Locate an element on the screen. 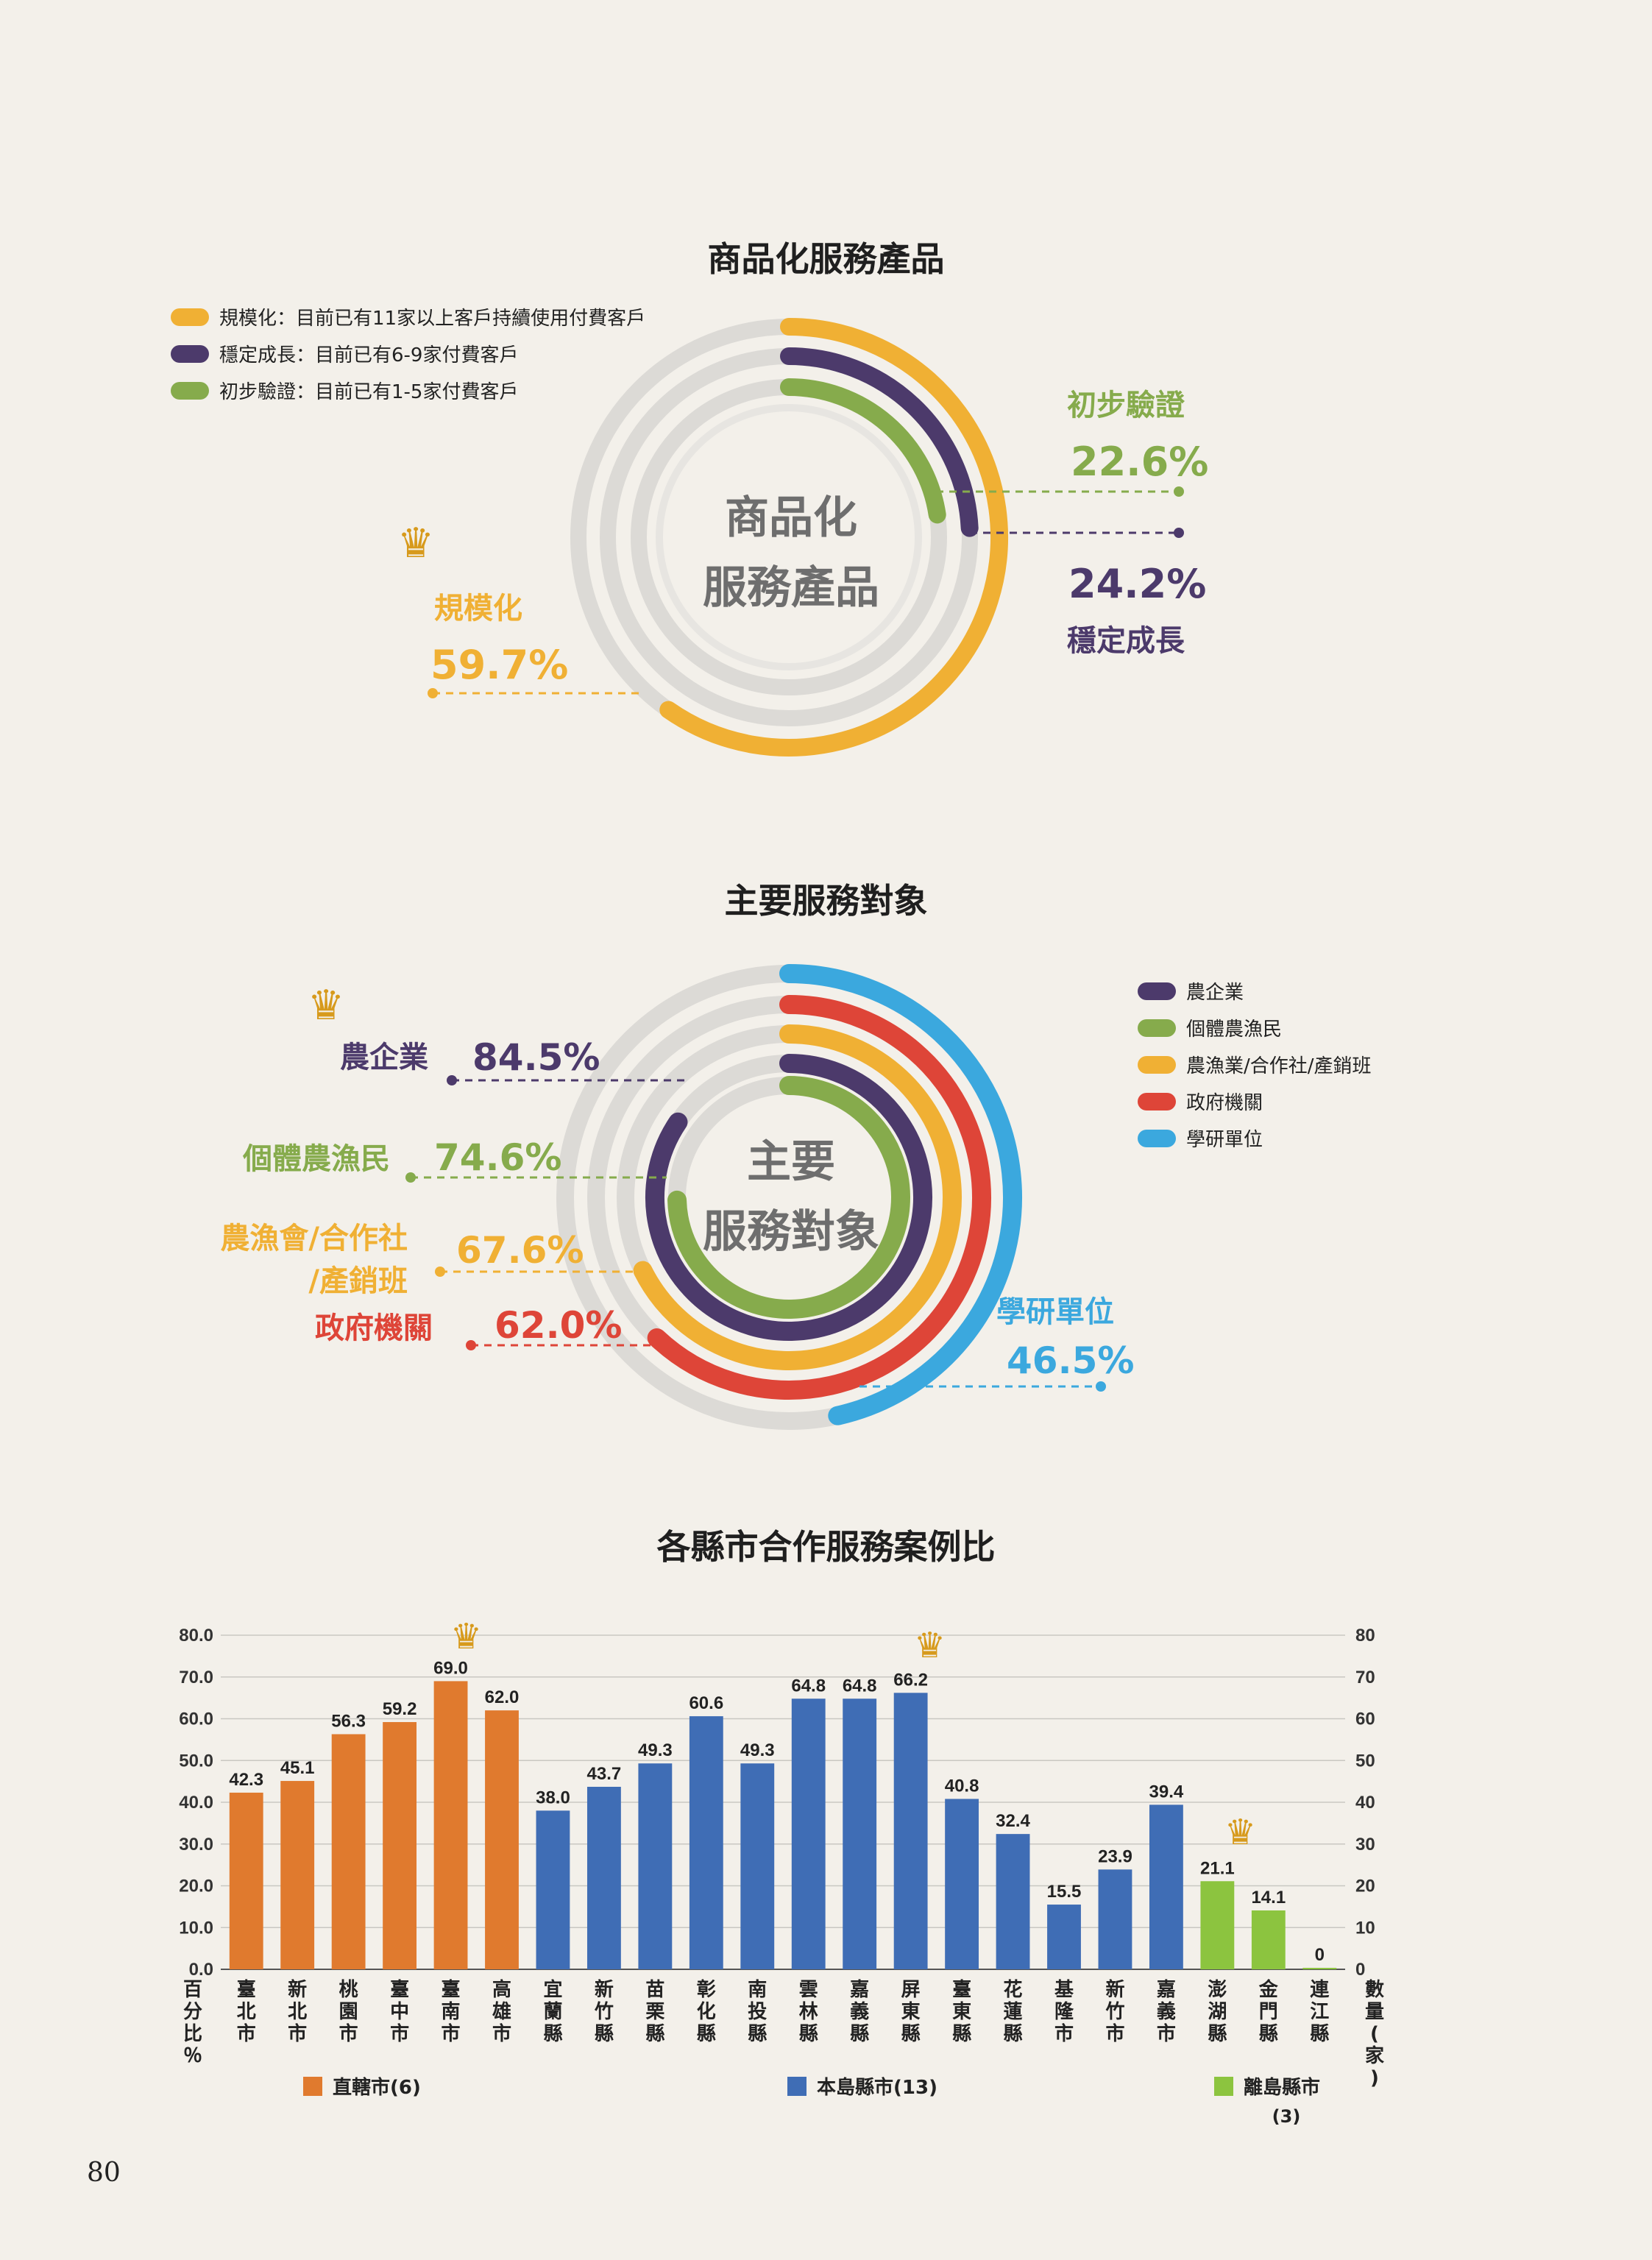 This screenshot has height=2260, width=1652. right-tick-label: 50 is located at coordinates (1365, 1761).